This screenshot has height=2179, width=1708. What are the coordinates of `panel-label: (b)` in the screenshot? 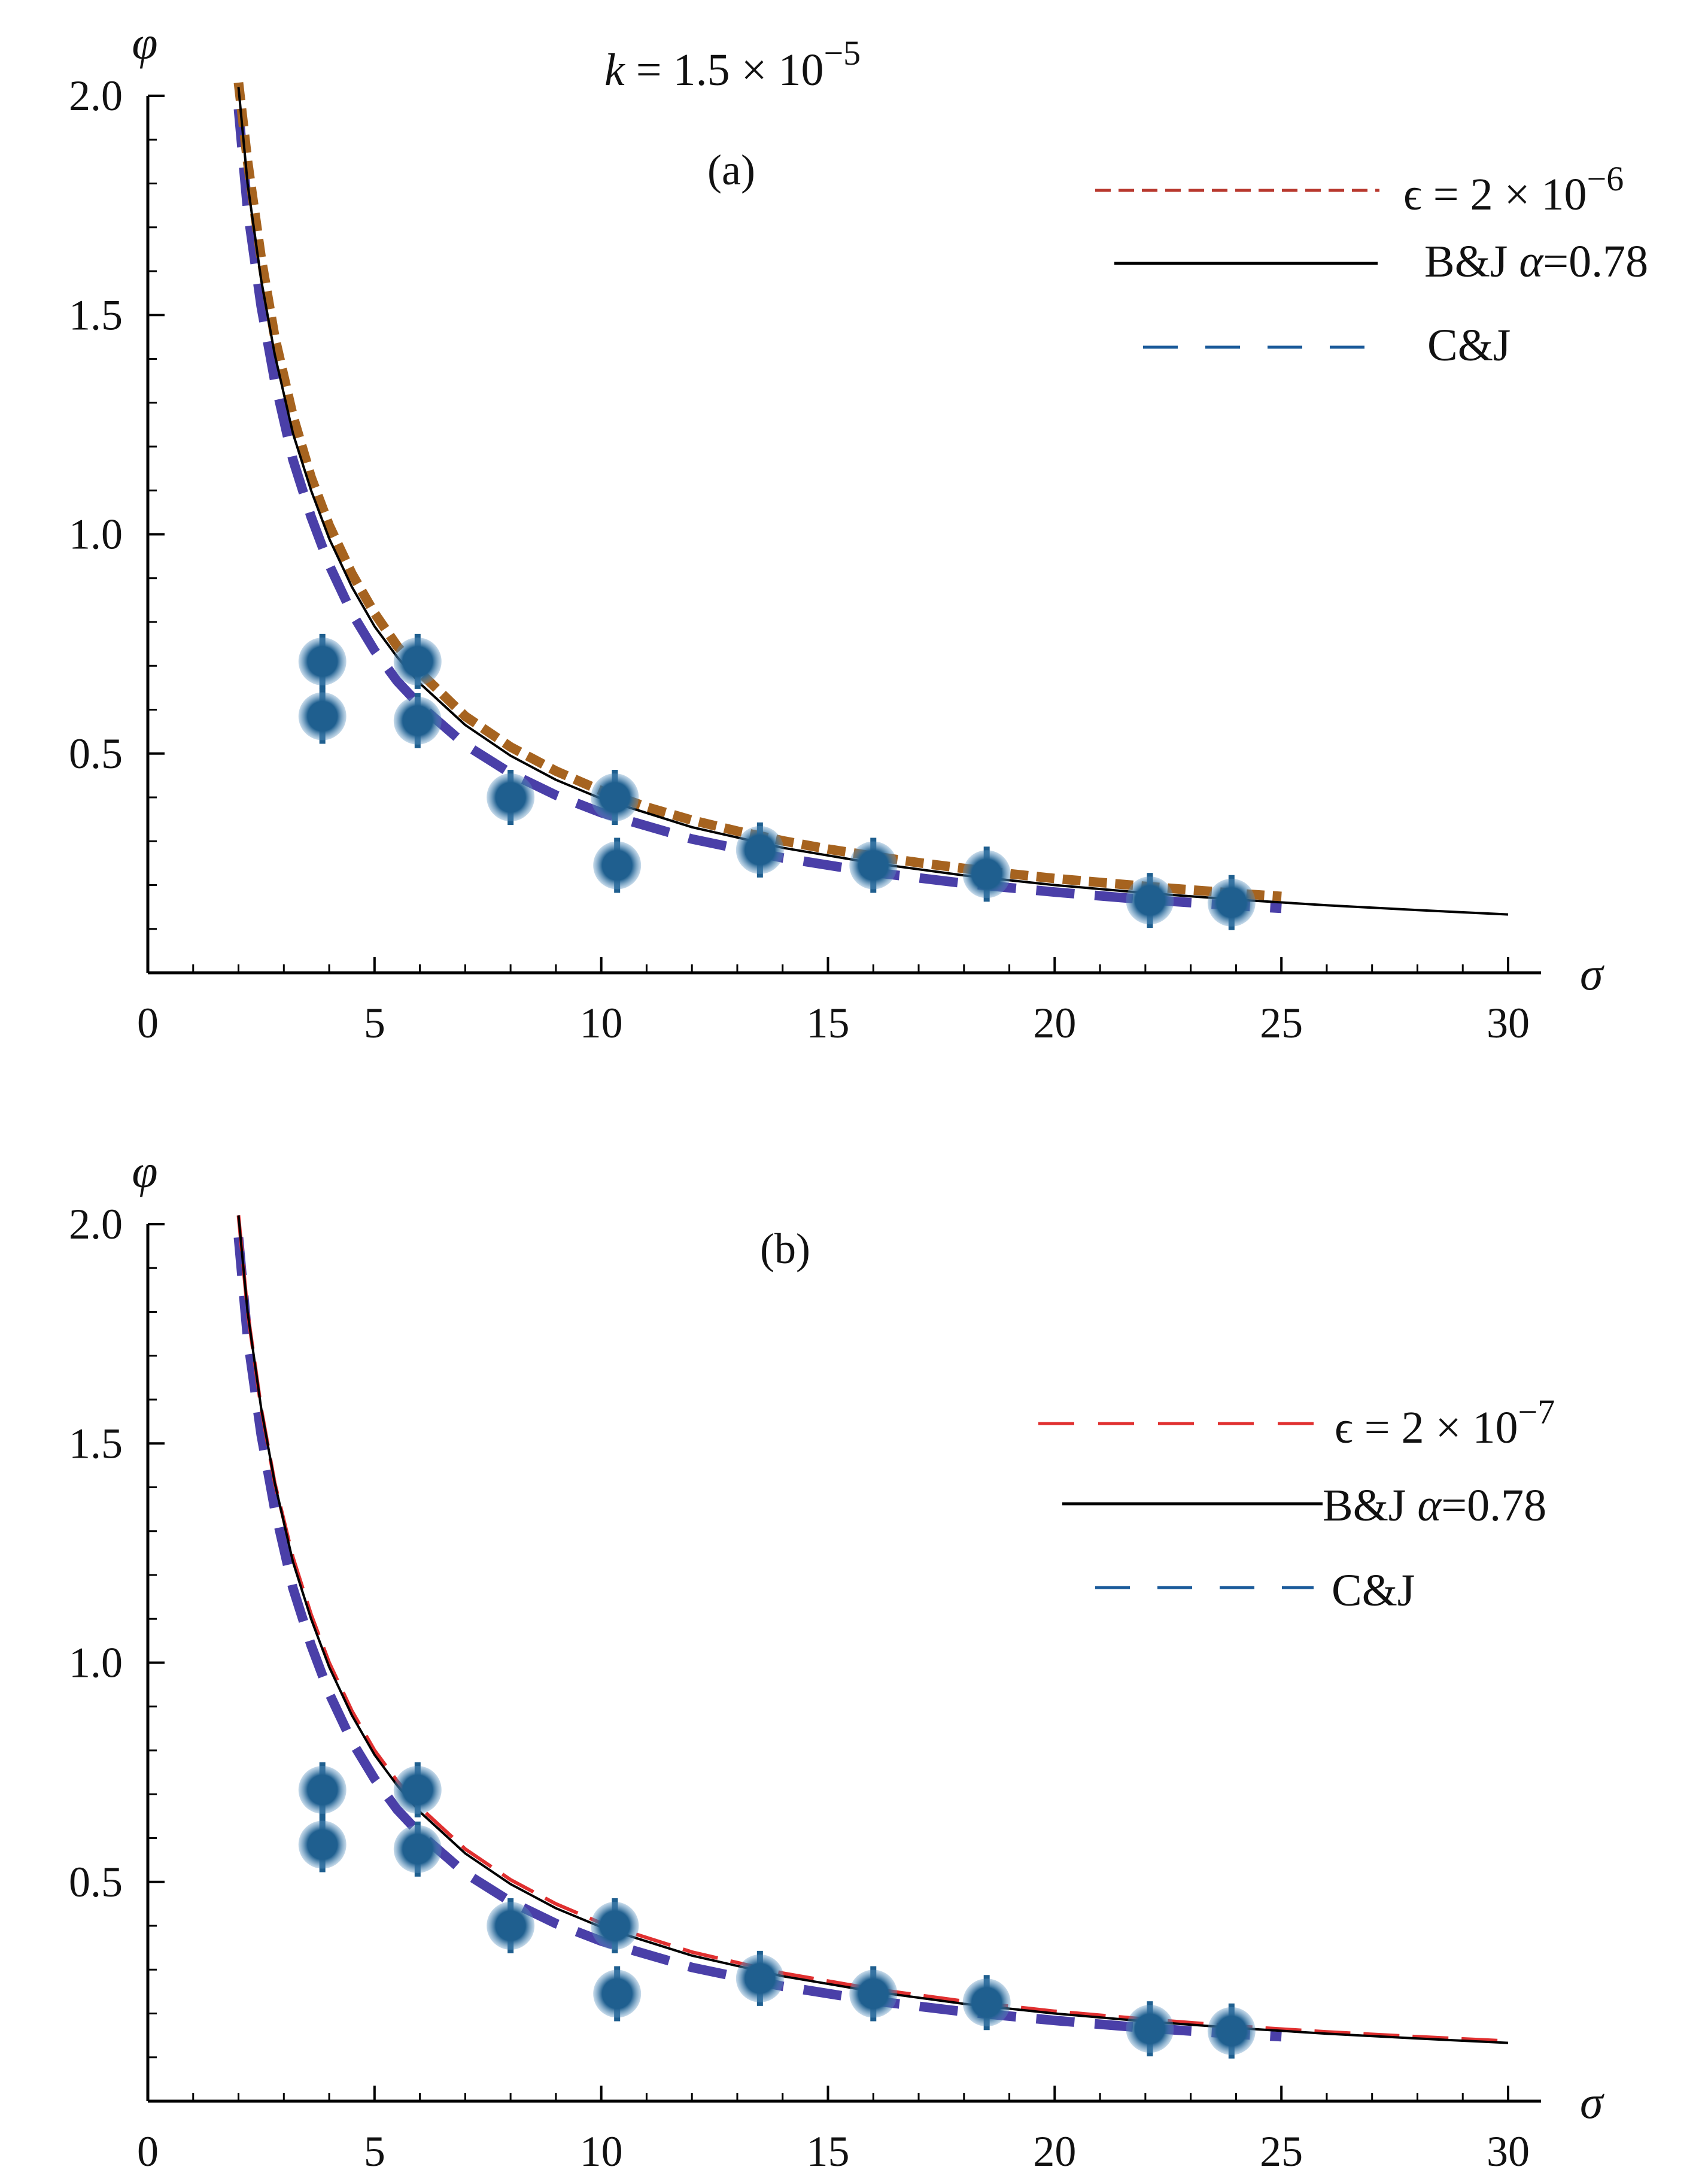 It's located at (785, 1249).